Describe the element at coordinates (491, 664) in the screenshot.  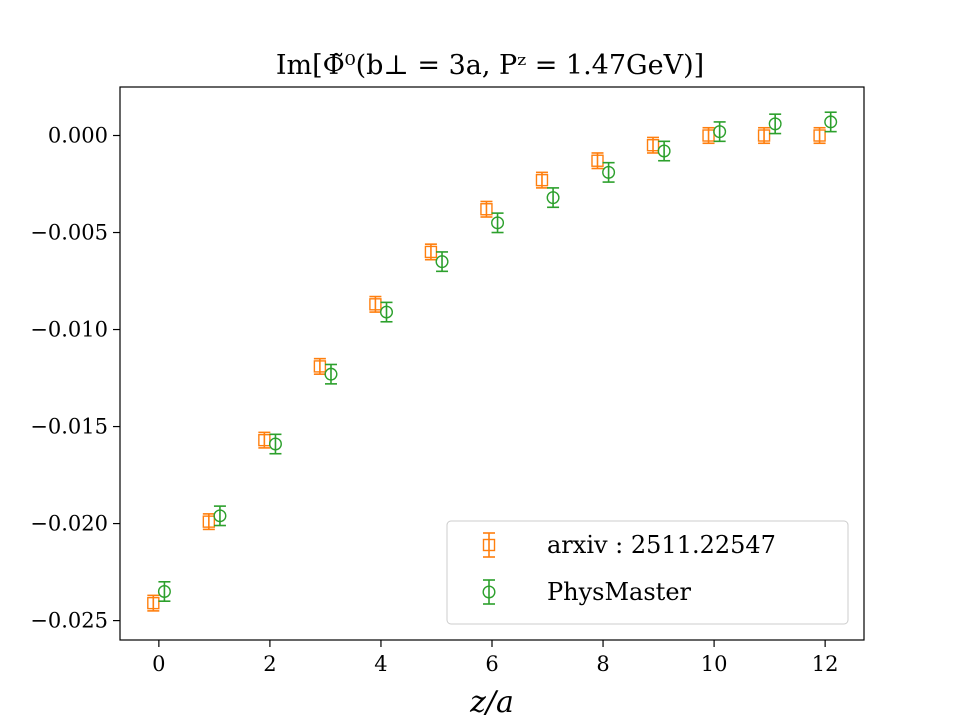
I see `x-tick-label: 6` at that location.